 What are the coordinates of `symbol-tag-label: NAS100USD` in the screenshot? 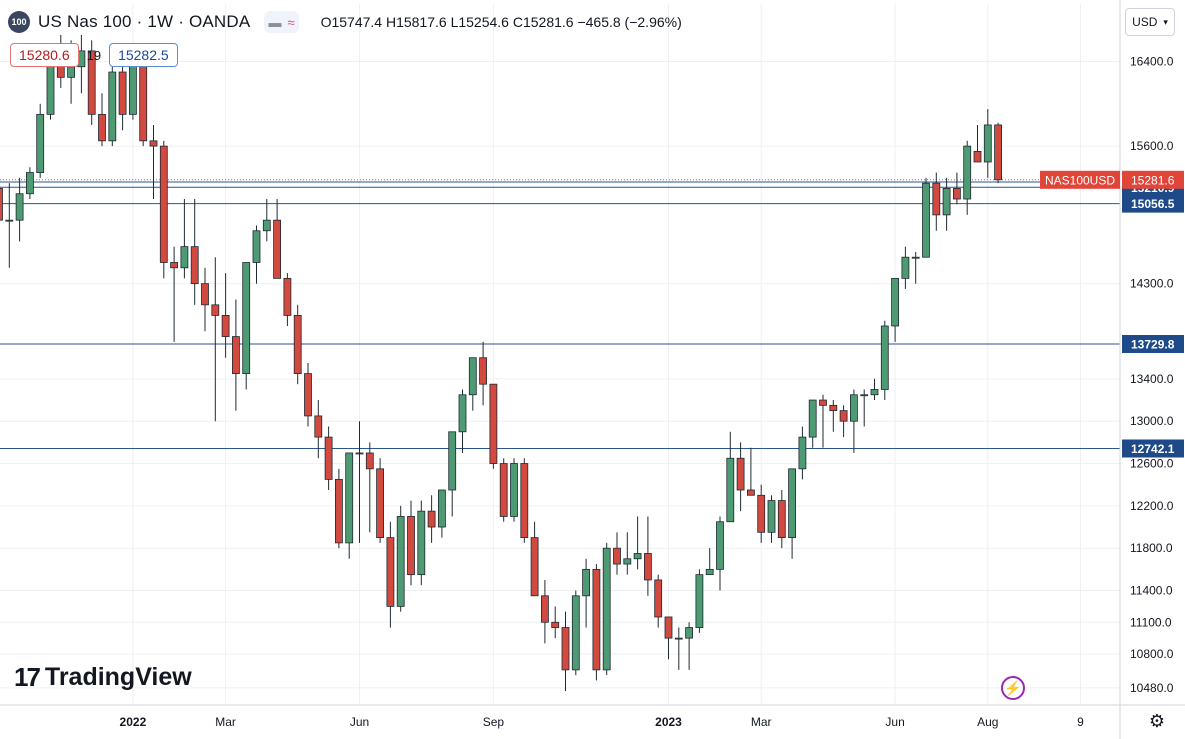 It's located at (1080, 180).